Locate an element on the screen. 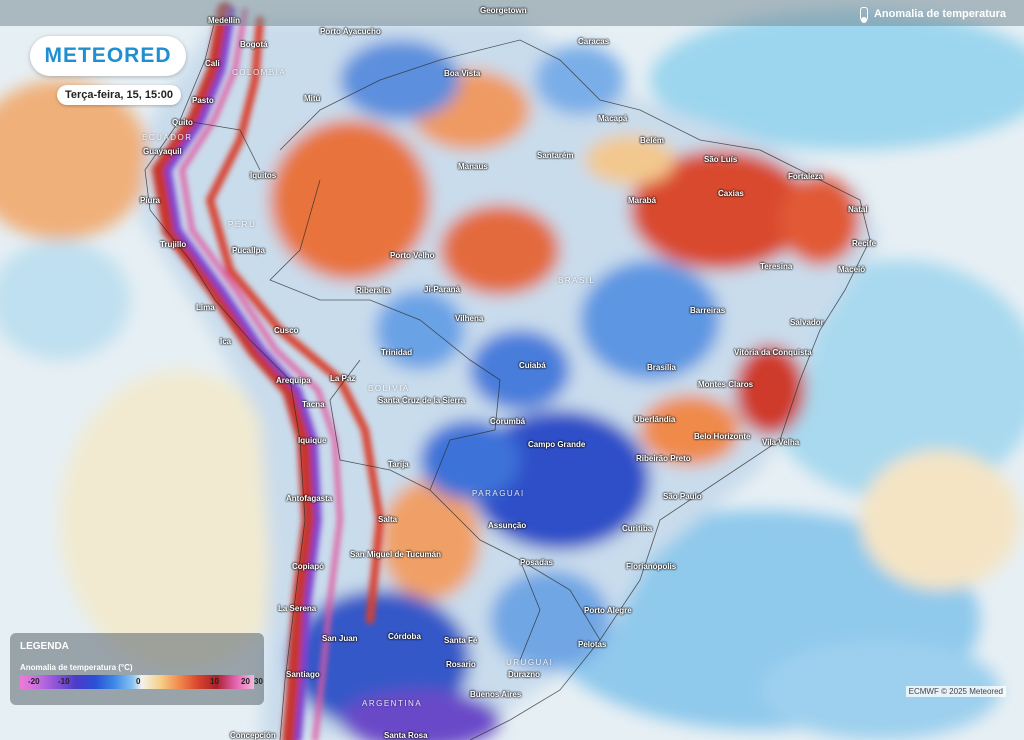 The image size is (1024, 740). city-label: Córdoba is located at coordinates (404, 636).